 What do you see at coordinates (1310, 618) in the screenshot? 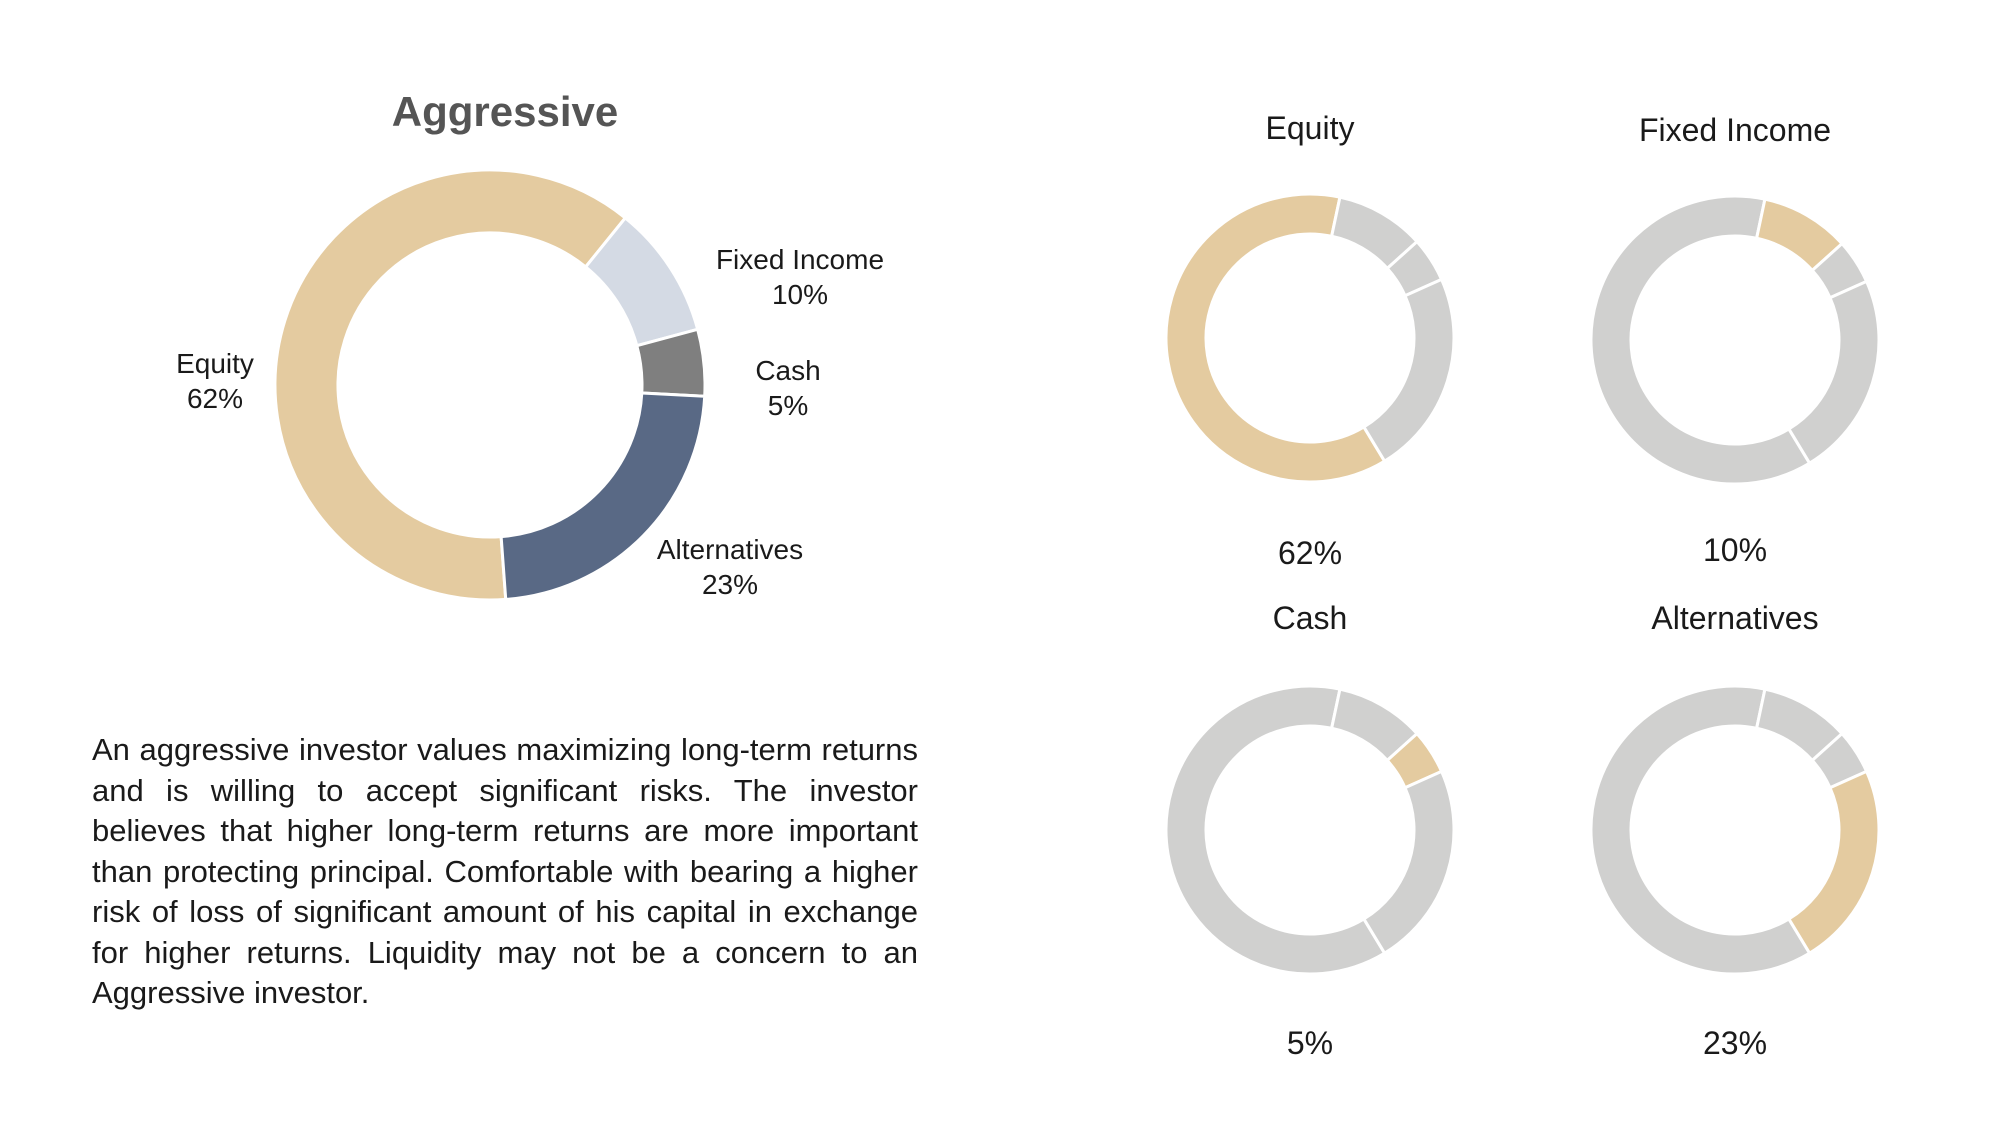
I see `mini-chart-title-cash: Cash` at bounding box center [1310, 618].